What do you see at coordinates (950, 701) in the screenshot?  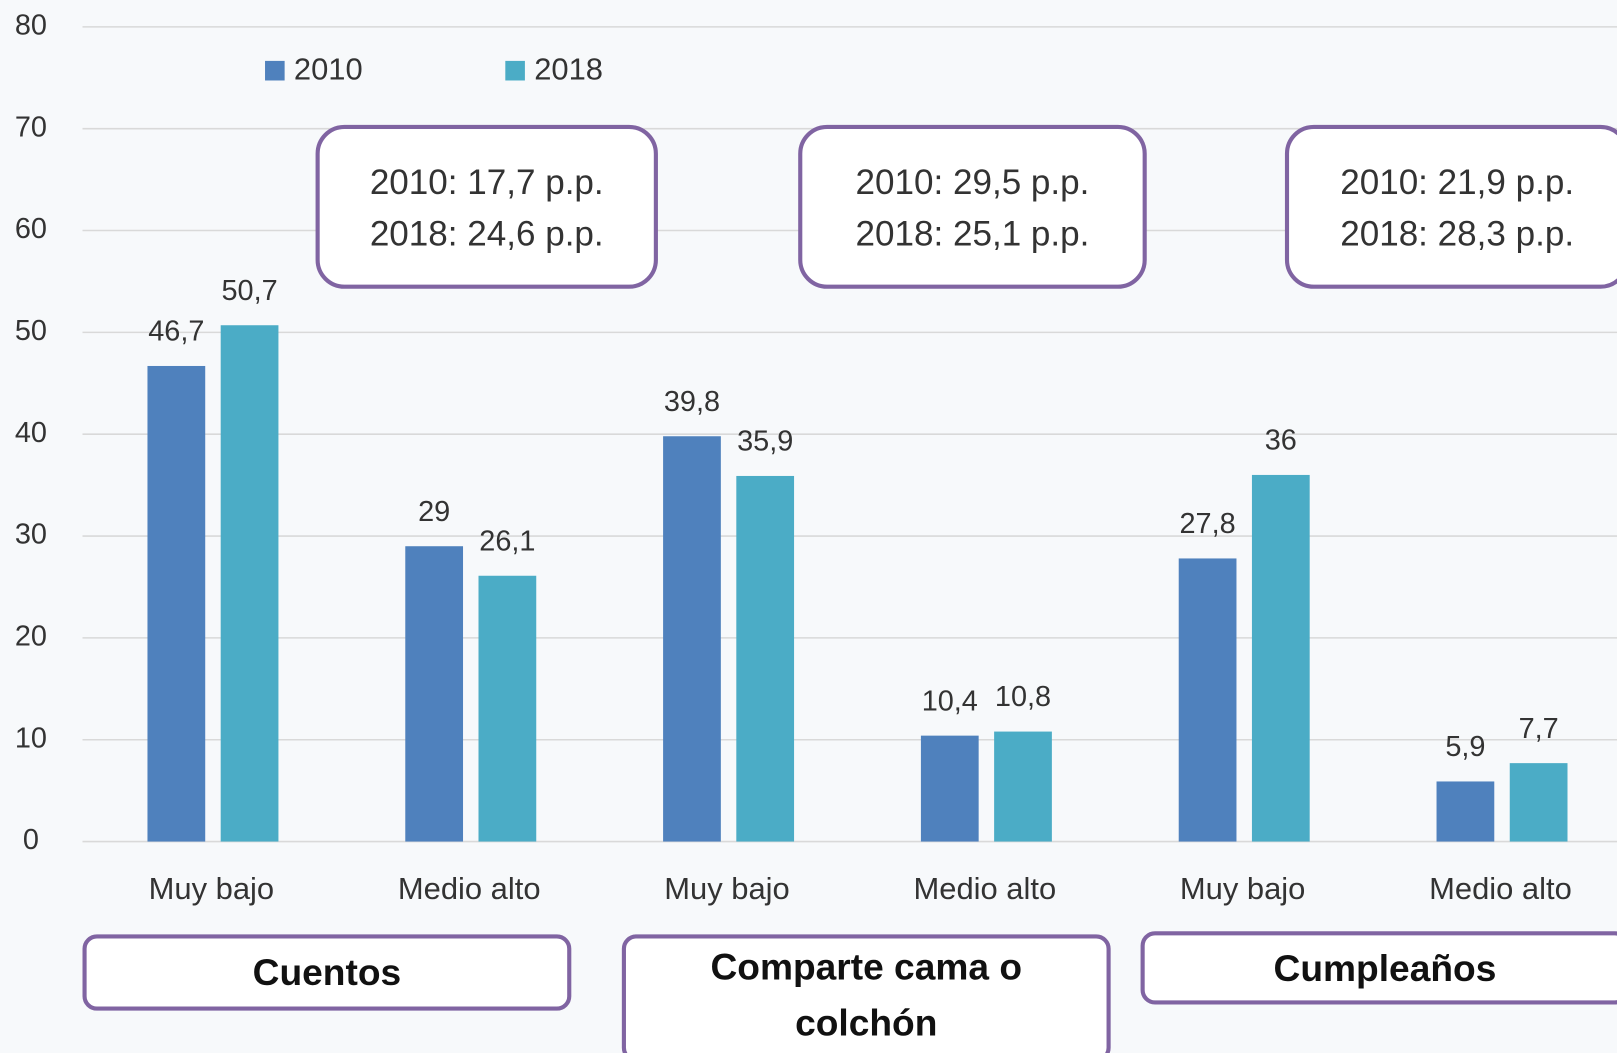 I see `value-label: 10,4` at bounding box center [950, 701].